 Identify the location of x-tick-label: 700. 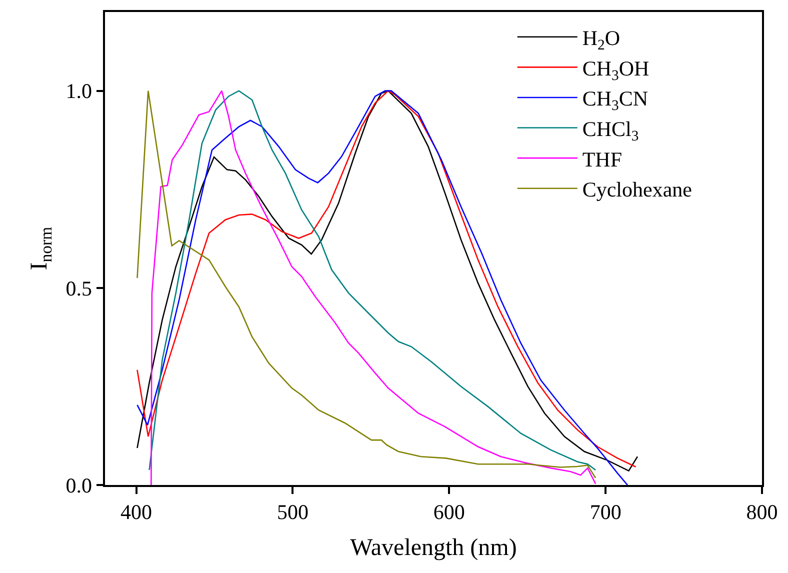
(606, 512).